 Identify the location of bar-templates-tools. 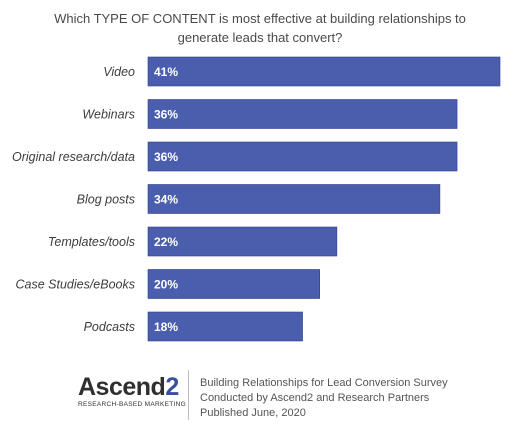
(242, 241).